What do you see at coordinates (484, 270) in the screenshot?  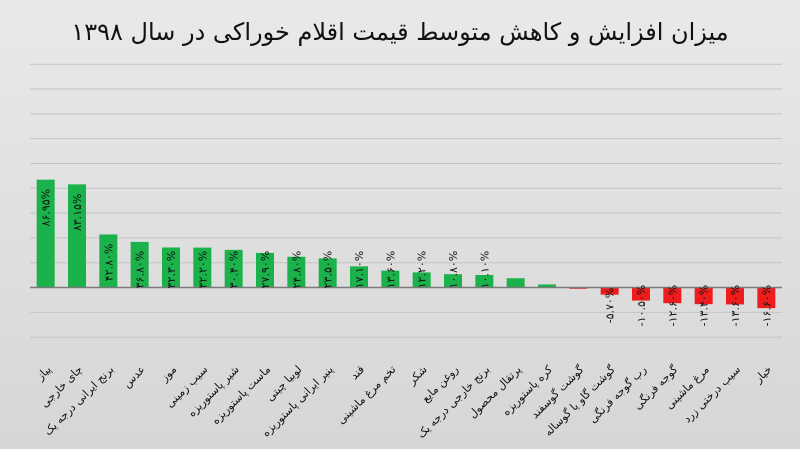 I see `data-label: ۱۰.۱۰%` at bounding box center [484, 270].